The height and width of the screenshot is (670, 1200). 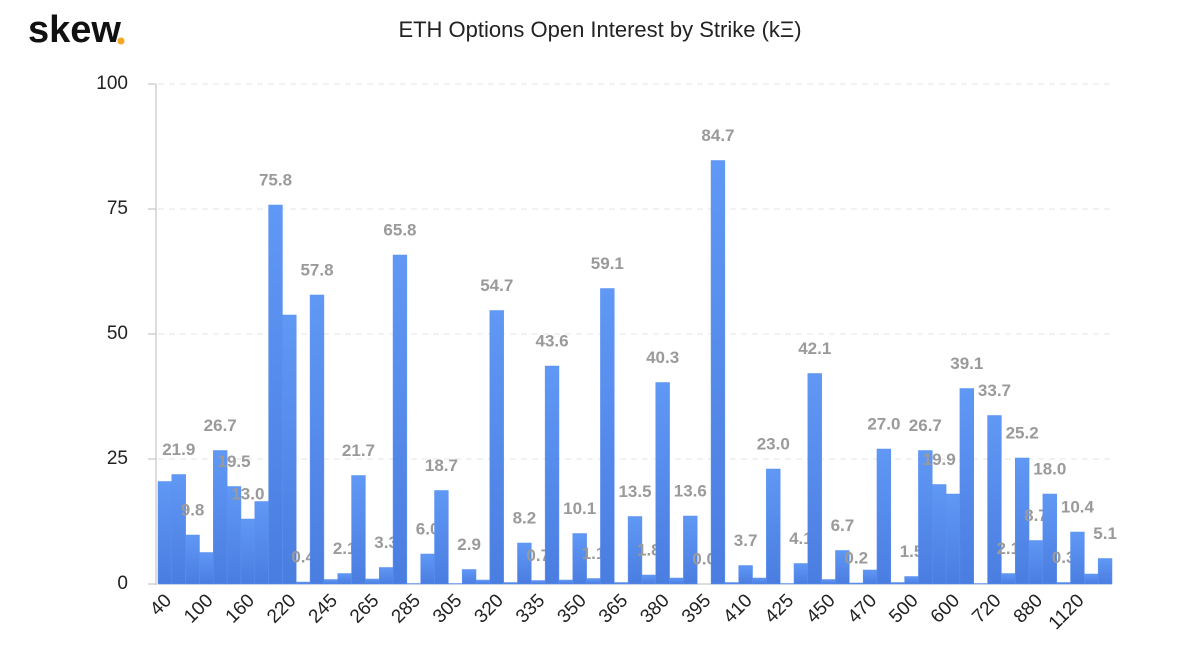 What do you see at coordinates (1036, 515) in the screenshot?
I see `data-label: 8.7` at bounding box center [1036, 515].